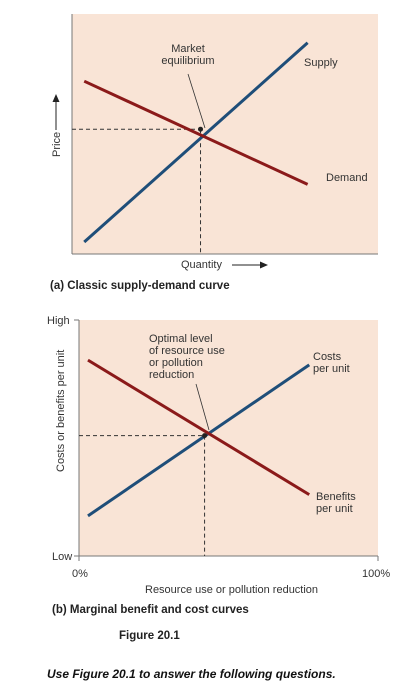  What do you see at coordinates (347, 178) in the screenshot?
I see `chart-a-series-label-demand: Demand` at bounding box center [347, 178].